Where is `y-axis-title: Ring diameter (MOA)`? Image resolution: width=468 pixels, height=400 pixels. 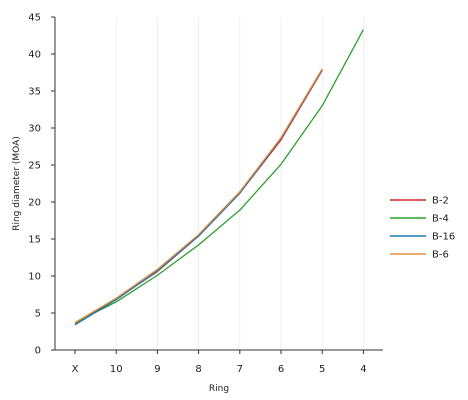 y-axis-title: Ring diameter (MOA) is located at coordinates (17, 183).